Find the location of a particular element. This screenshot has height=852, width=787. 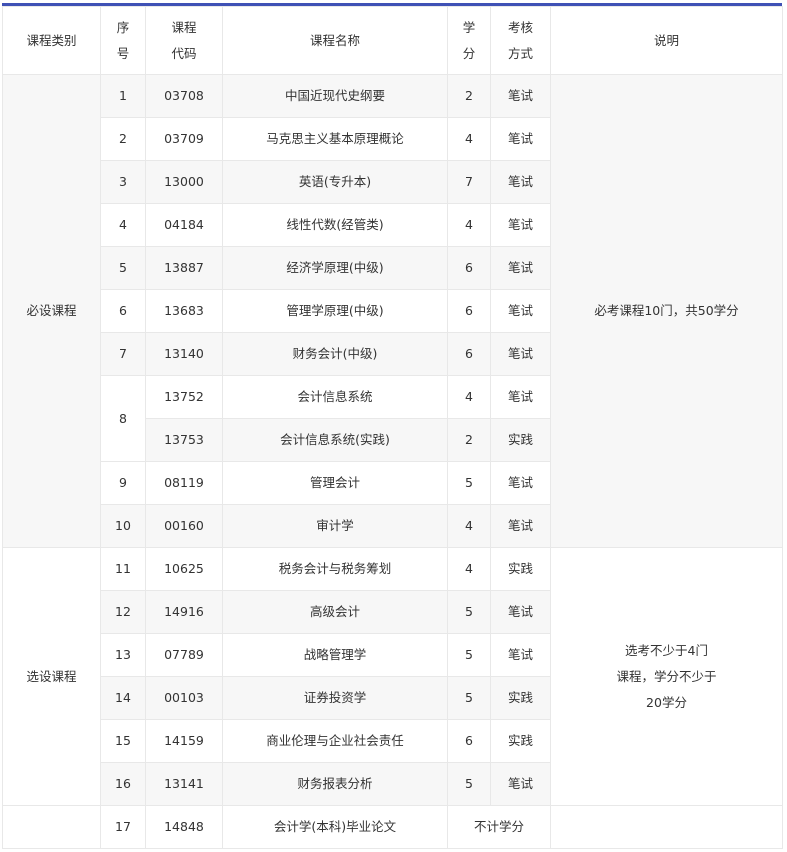

name-cell: 会计学(本科)毕业论文 is located at coordinates (335, 827).